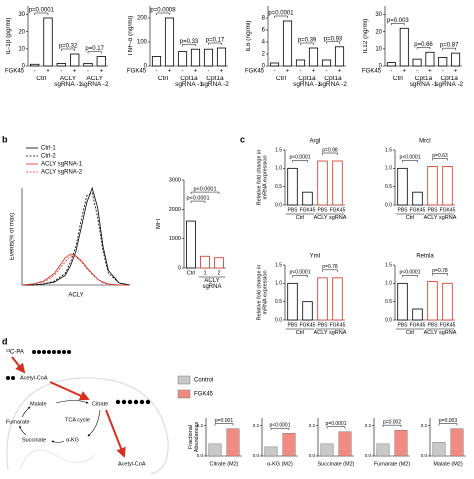 The image size is (474, 479). What do you see at coordinates (159, 224) in the screenshot?
I see `y-axis-label: MFI` at bounding box center [159, 224].